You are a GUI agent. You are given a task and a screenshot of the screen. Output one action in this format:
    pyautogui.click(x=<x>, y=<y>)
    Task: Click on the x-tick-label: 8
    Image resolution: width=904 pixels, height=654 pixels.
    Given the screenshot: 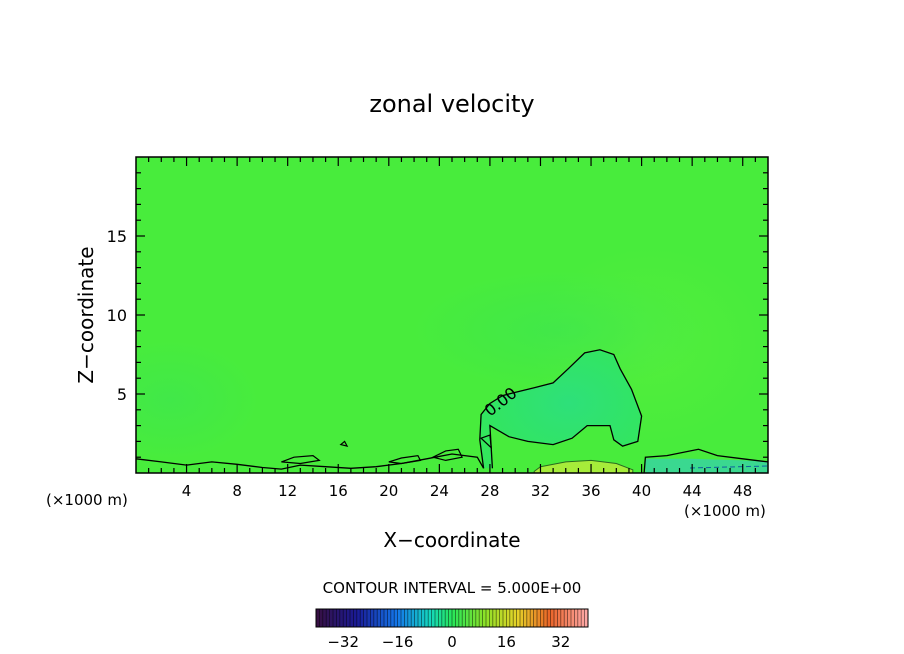 What is the action you would take?
    pyautogui.click(x=237, y=491)
    